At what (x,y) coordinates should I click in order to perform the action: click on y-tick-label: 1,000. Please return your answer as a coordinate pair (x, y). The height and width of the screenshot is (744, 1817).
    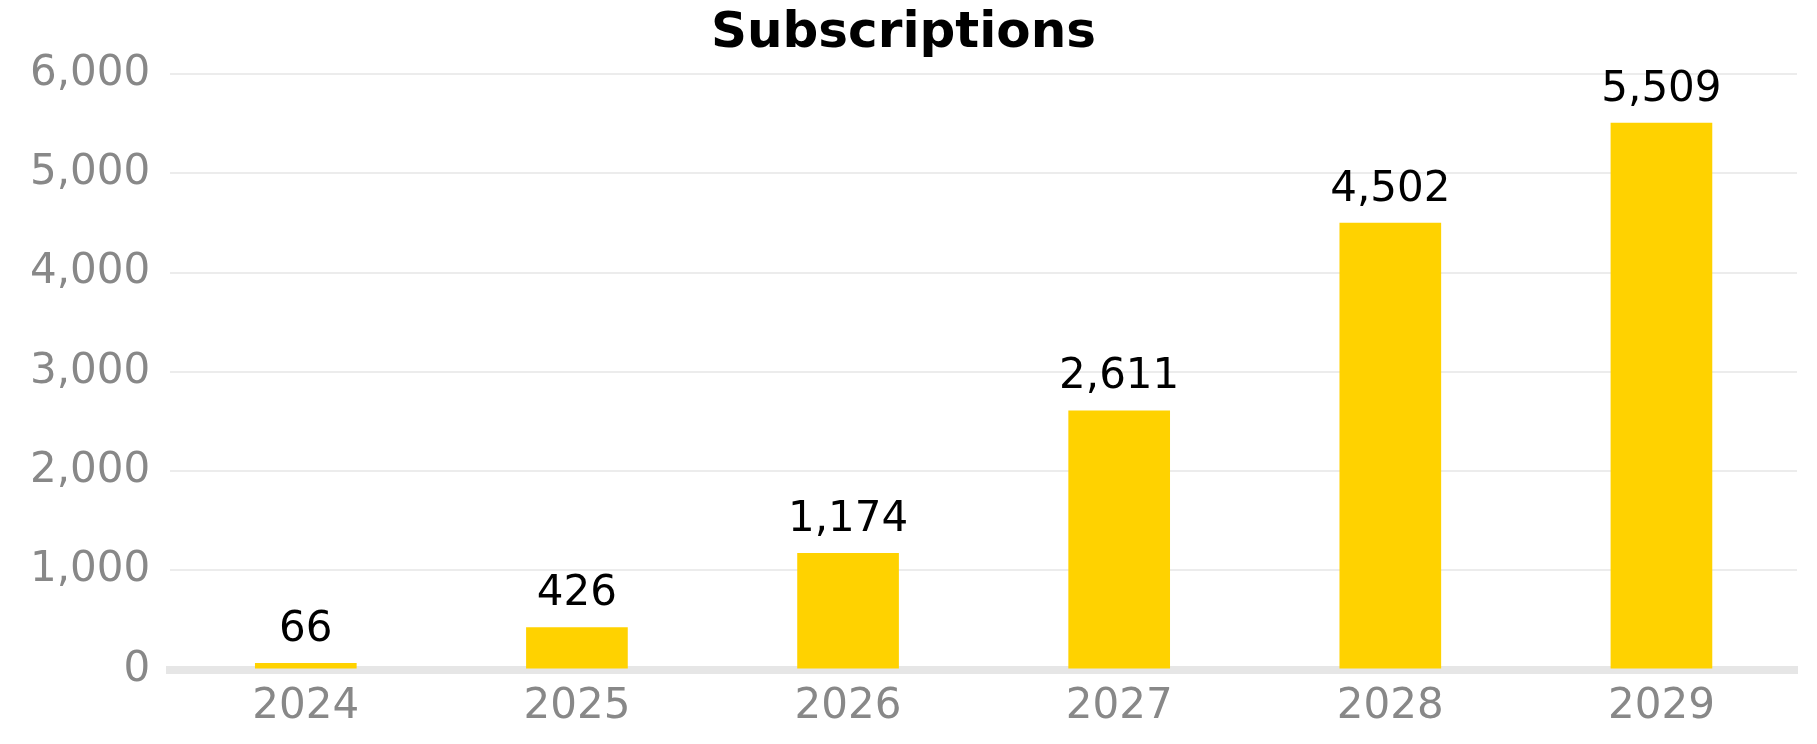
    Looking at the image, I should click on (90, 567).